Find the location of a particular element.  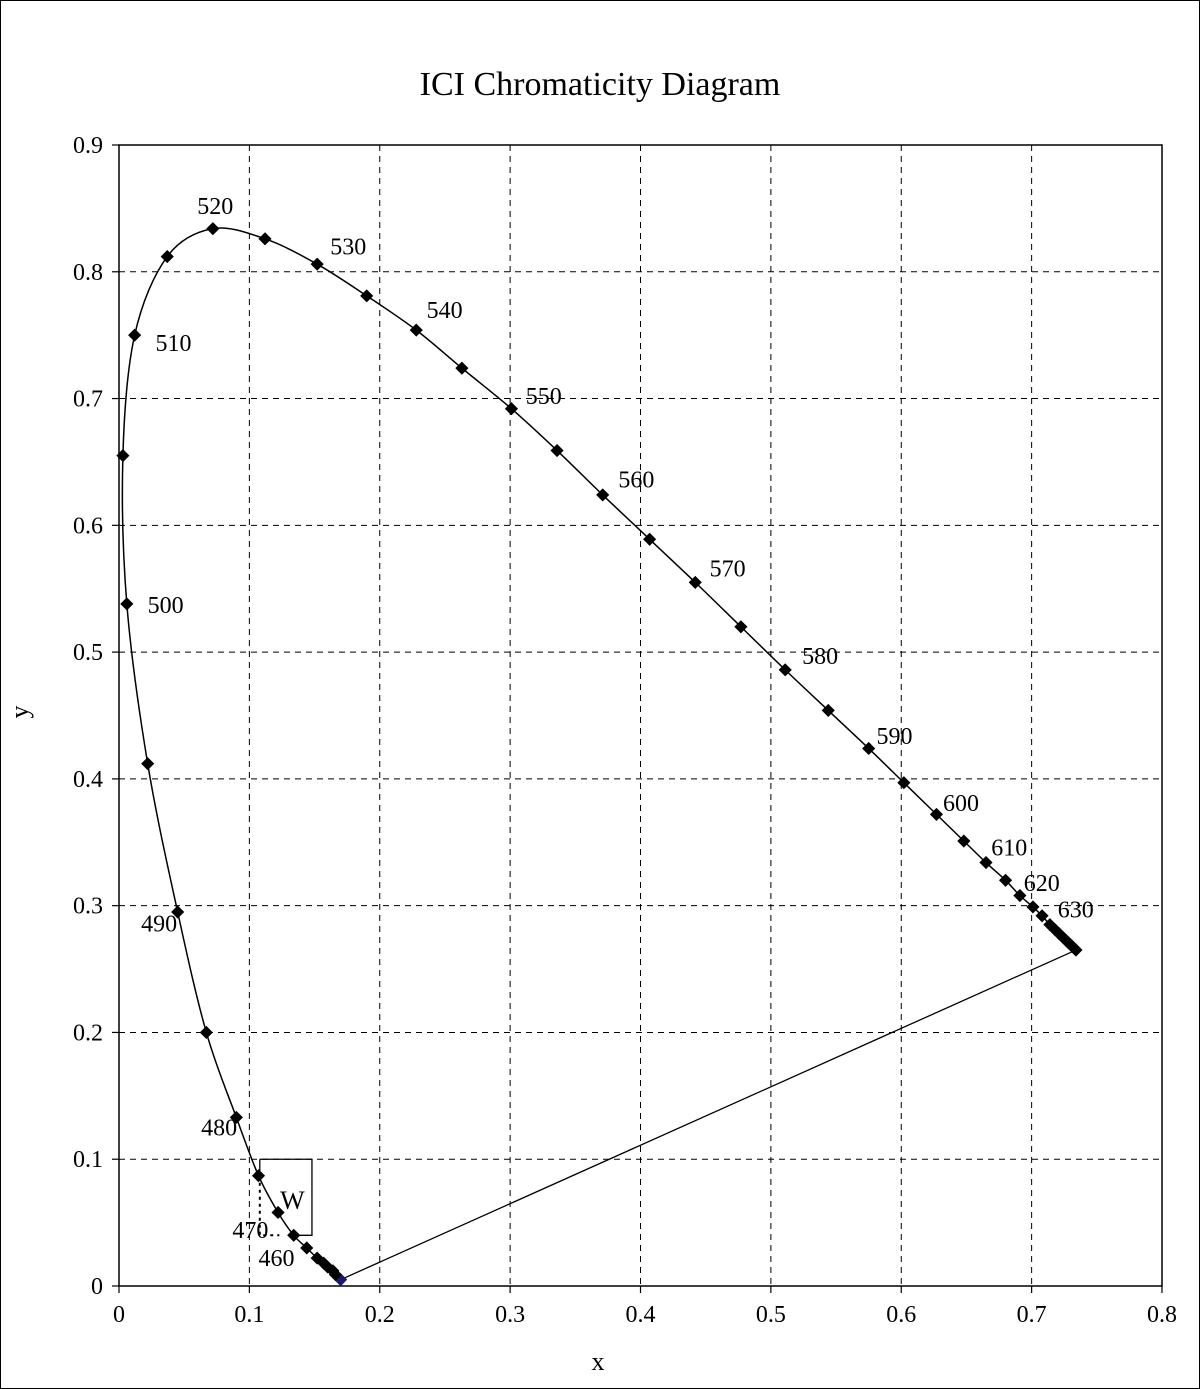

annotation-label-w: W is located at coordinates (292, 1200).